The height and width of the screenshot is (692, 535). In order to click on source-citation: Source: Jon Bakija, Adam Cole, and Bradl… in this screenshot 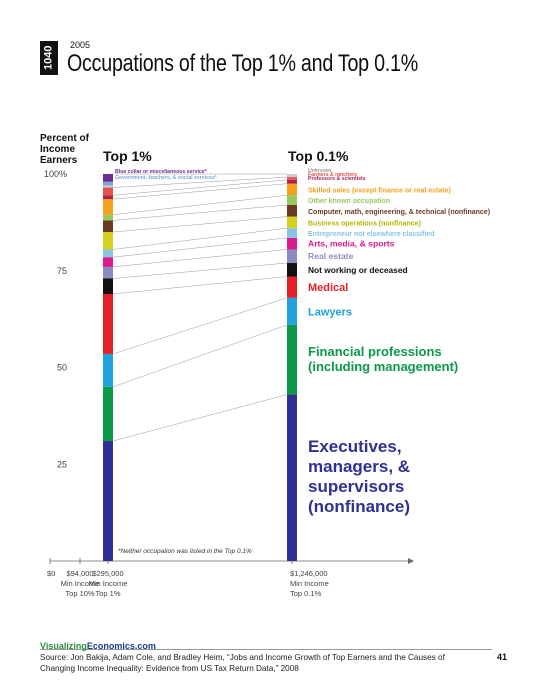, I will do `click(242, 663)`.